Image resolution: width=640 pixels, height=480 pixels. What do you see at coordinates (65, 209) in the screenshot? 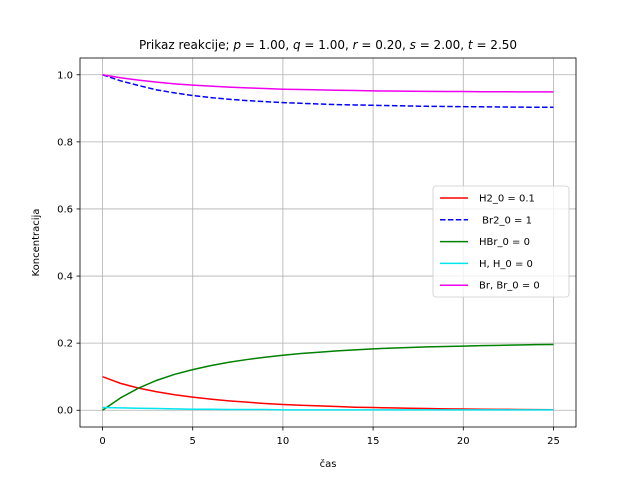
I see `y-tick-label: 0.6` at bounding box center [65, 209].